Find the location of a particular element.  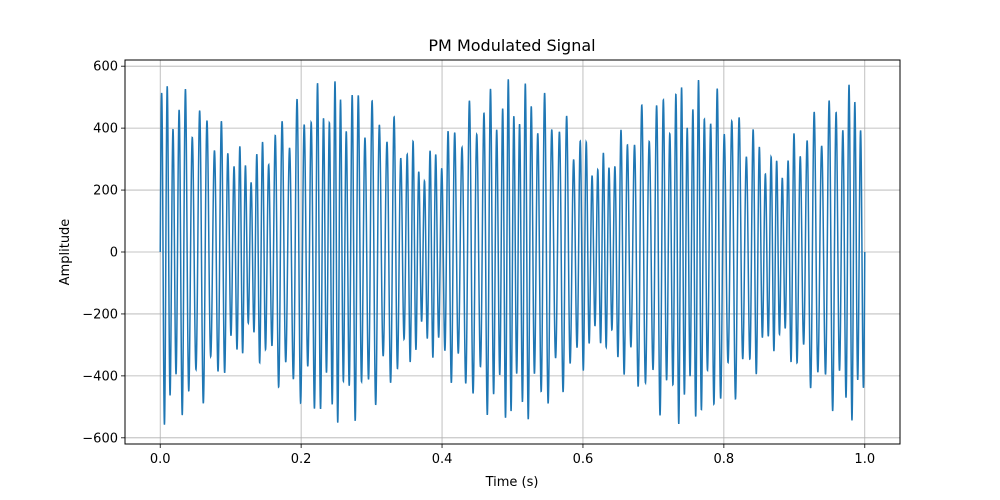

x-tick-label: 0.2 is located at coordinates (301, 459).